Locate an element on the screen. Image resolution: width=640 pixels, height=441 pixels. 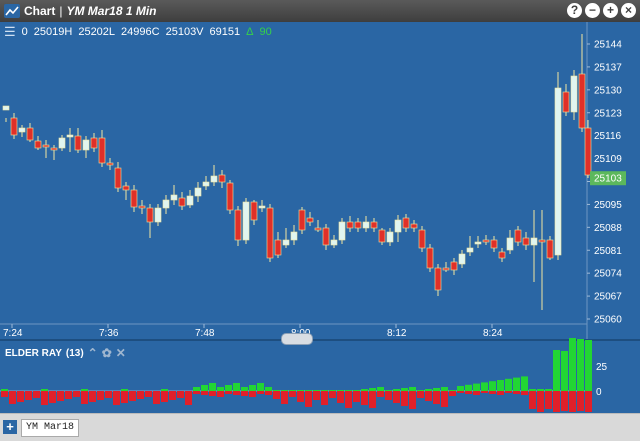
add-symbol-button: + is located at coordinates (10, 427).